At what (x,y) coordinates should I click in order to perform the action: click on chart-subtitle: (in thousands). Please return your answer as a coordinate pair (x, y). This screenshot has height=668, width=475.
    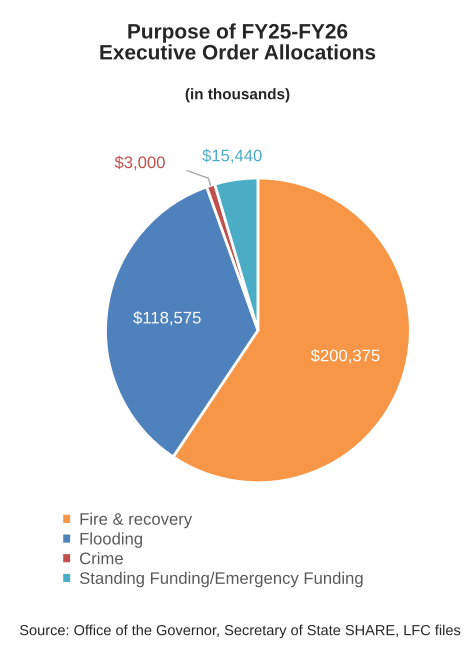
    Looking at the image, I should click on (238, 95).